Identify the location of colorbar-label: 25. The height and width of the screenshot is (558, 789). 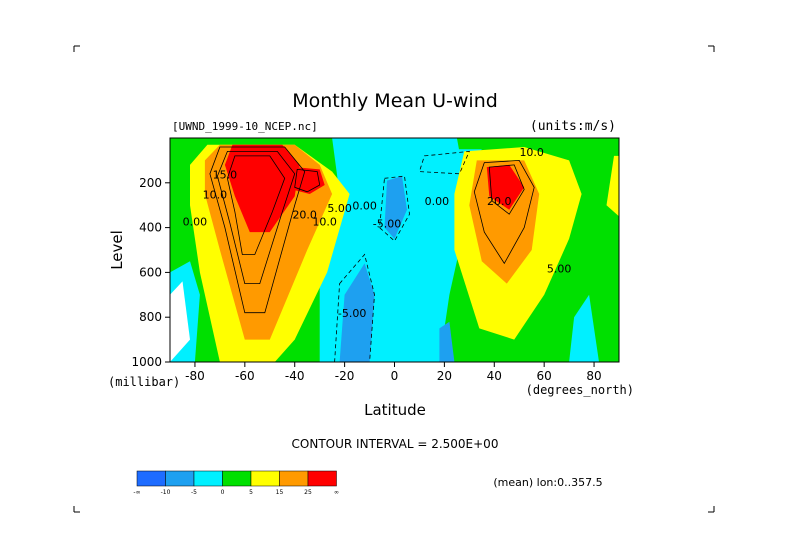
(308, 492).